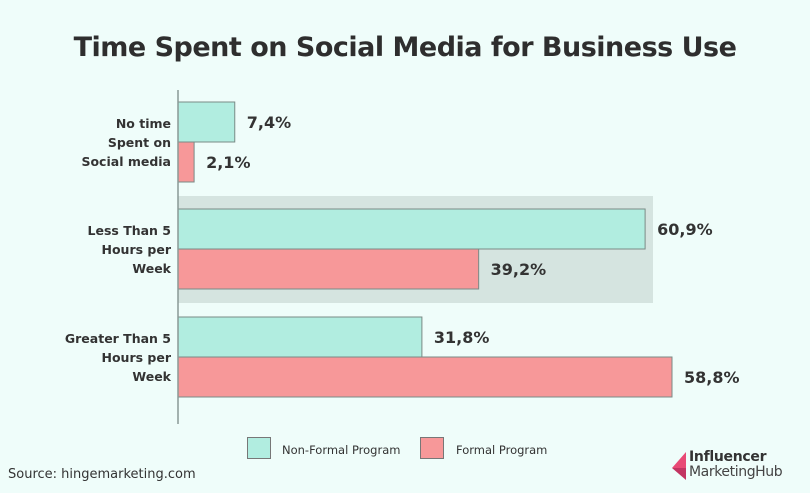 The width and height of the screenshot is (810, 493). What do you see at coordinates (461, 337) in the screenshot?
I see `data-label: 31,8%` at bounding box center [461, 337].